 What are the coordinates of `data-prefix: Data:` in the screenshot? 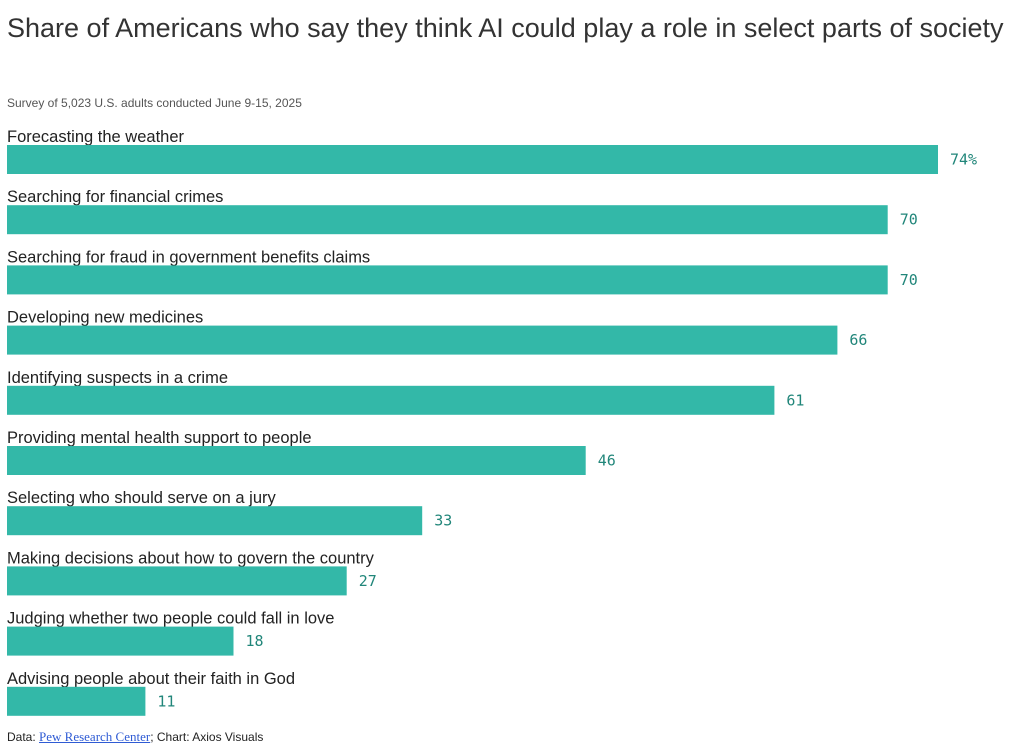 It's located at (23, 737).